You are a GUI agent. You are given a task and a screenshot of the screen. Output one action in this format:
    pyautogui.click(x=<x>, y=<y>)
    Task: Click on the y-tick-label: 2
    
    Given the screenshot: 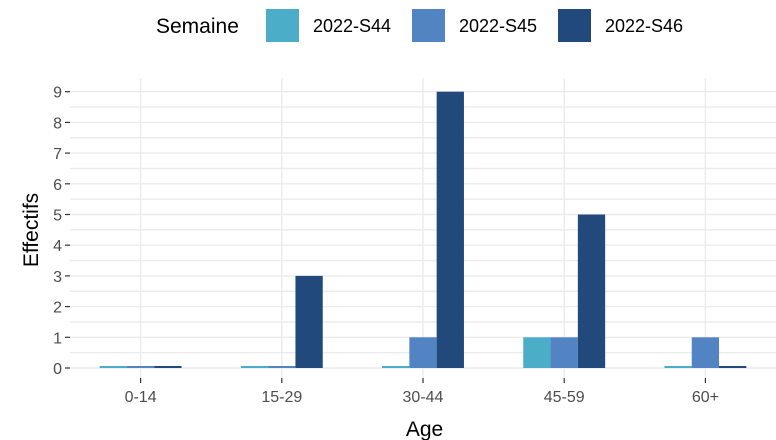 What is the action you would take?
    pyautogui.click(x=57, y=308)
    